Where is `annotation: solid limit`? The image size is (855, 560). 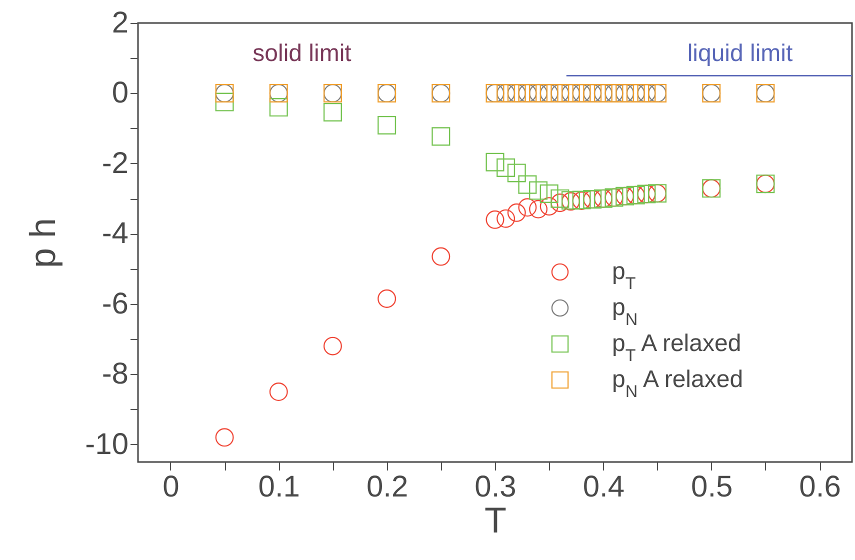
annotation: solid limit is located at coordinates (302, 53).